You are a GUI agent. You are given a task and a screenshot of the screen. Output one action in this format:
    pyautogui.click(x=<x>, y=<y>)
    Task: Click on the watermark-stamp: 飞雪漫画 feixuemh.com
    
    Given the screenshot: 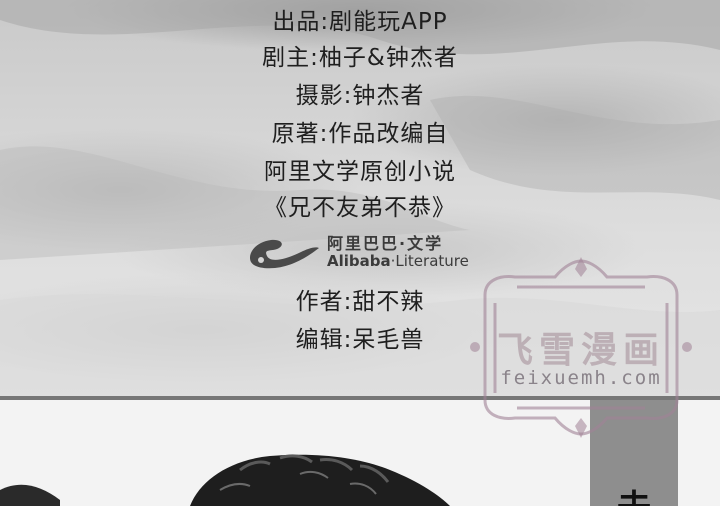 What is the action you would take?
    pyautogui.click(x=581, y=347)
    